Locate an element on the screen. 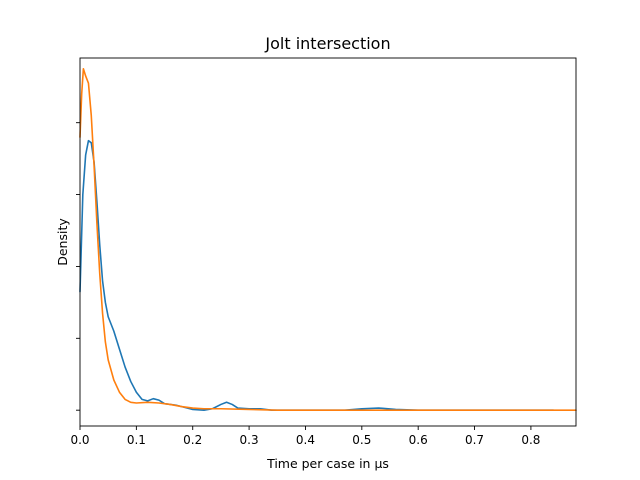  x-tick-label: 0.6 is located at coordinates (418, 440).